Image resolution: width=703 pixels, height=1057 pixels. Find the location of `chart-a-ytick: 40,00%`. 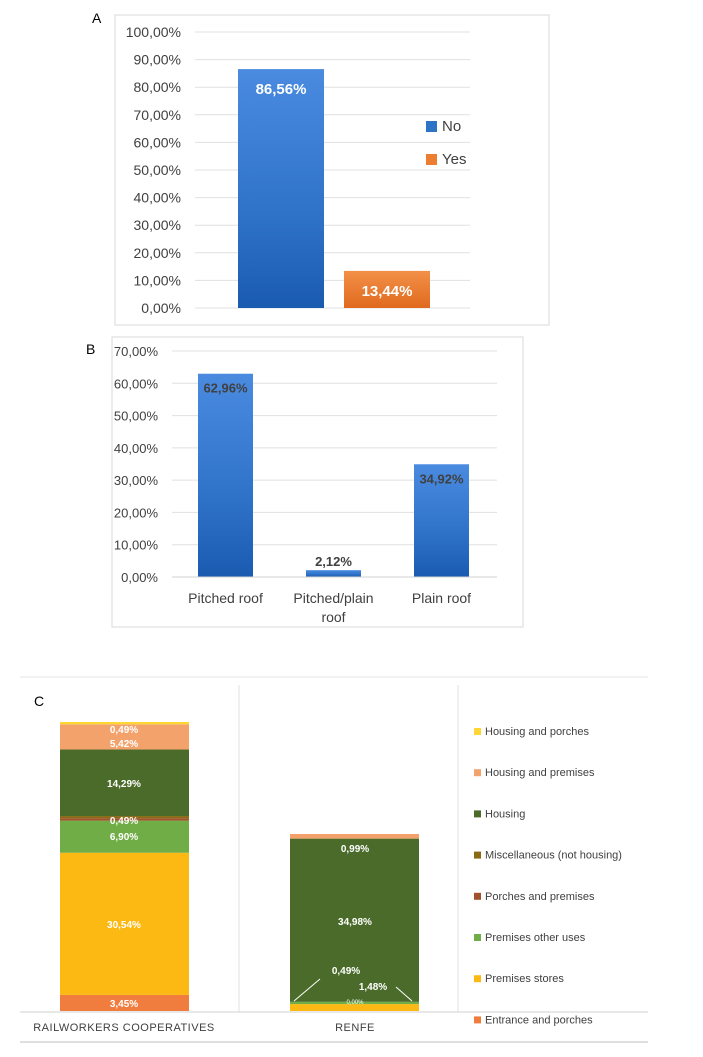

chart-a-ytick: 40,00% is located at coordinates (157, 198).